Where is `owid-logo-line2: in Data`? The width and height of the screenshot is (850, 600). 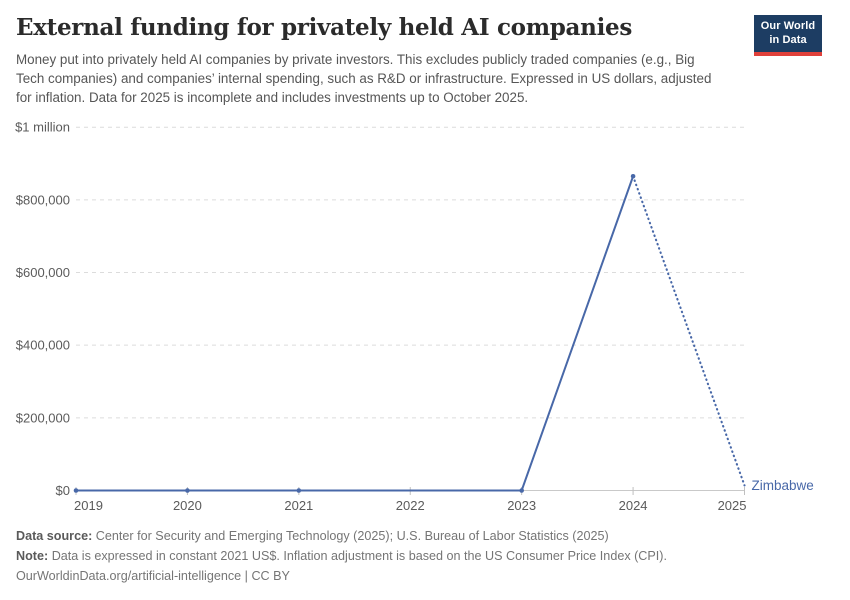
owid-logo-line2: in Data is located at coordinates (788, 39).